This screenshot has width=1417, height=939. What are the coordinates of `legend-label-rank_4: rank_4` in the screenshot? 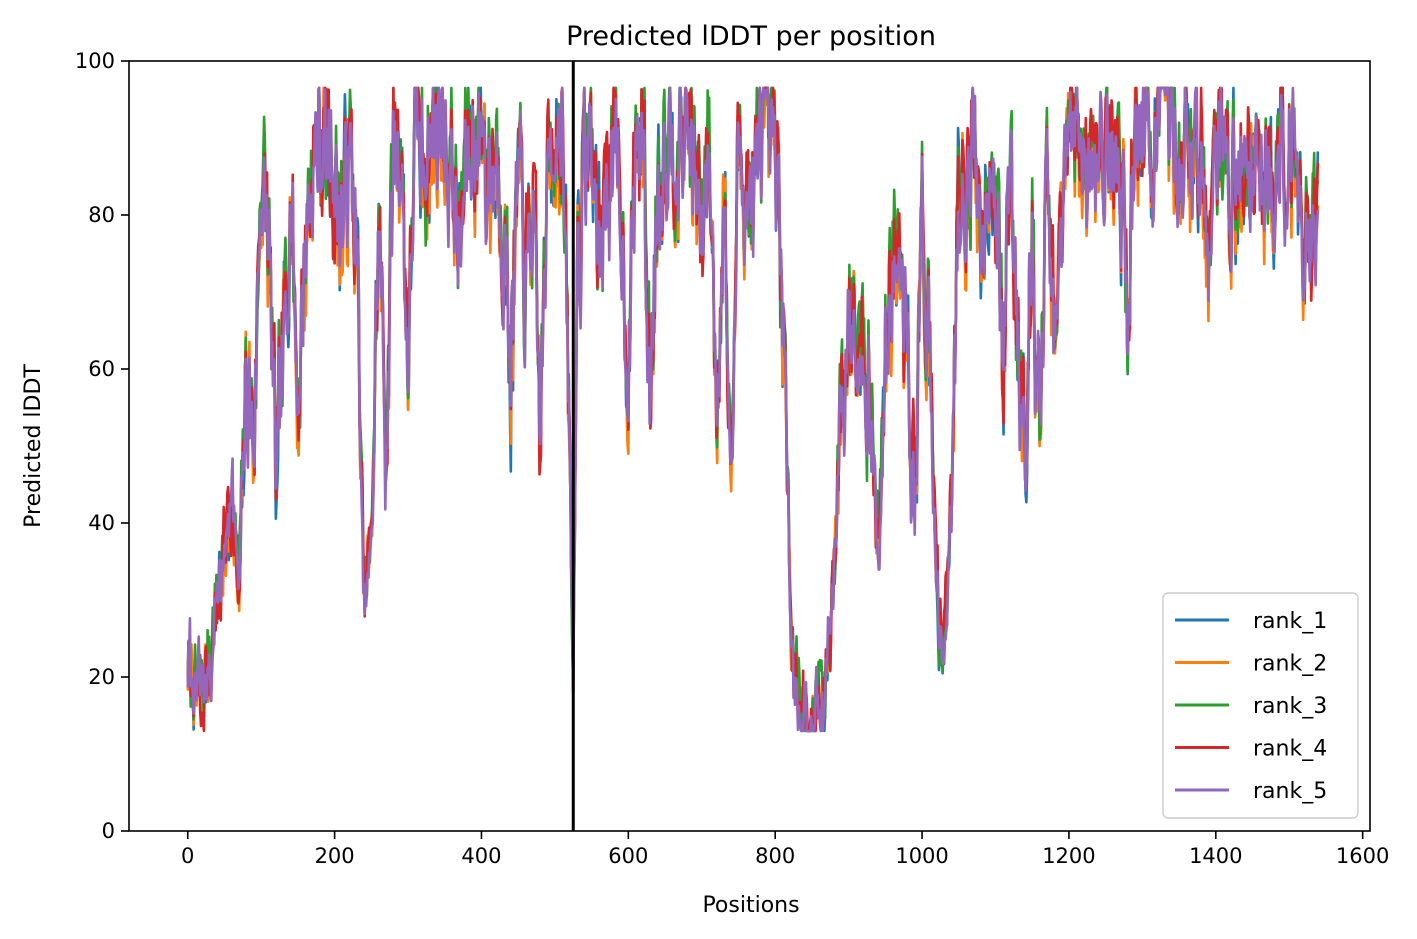 It's located at (1290, 749).